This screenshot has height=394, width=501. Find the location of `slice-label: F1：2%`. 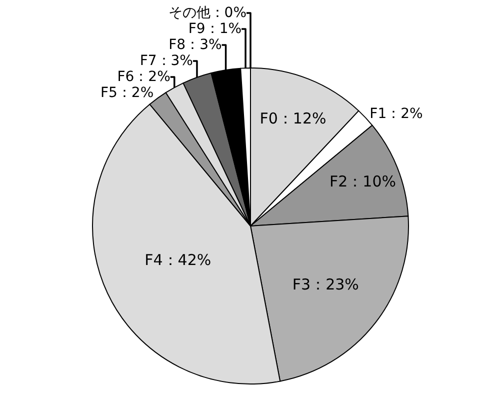

slice-label: F1：2% is located at coordinates (396, 114).